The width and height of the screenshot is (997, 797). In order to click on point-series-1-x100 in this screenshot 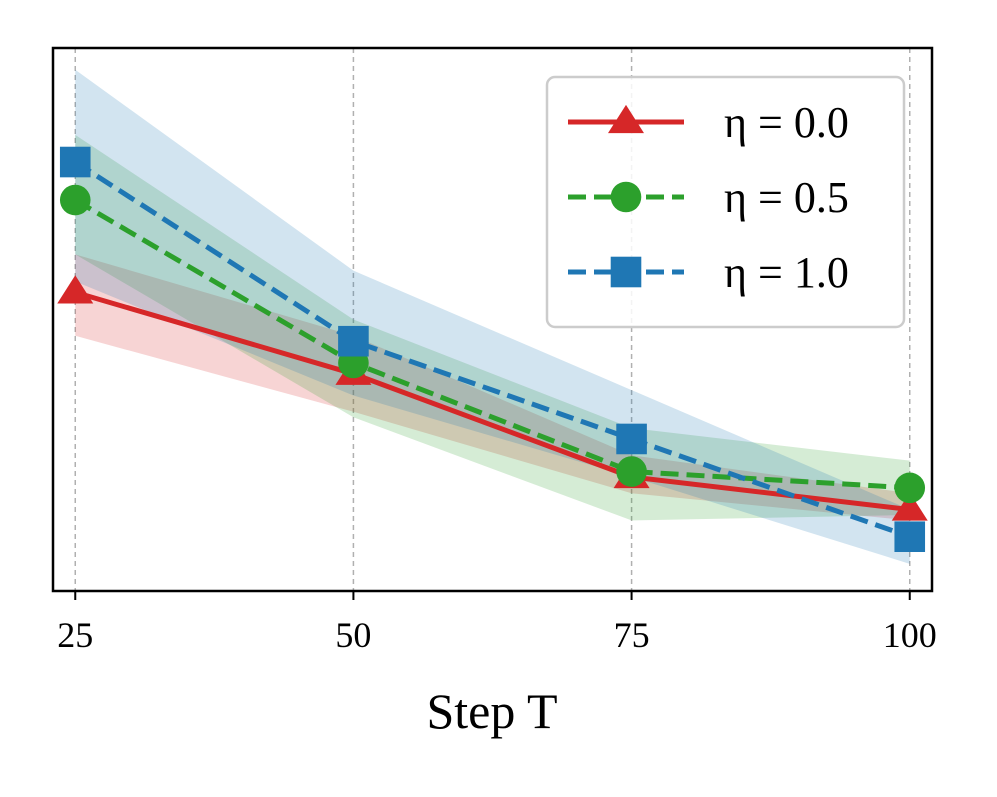, I will do `click(910, 488)`.